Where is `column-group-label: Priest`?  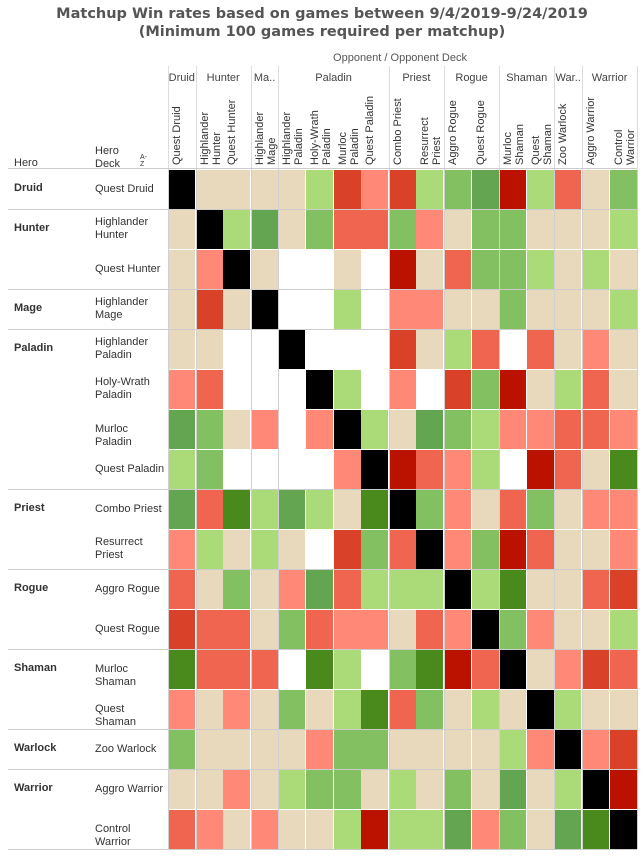 column-group-label: Priest is located at coordinates (416, 78).